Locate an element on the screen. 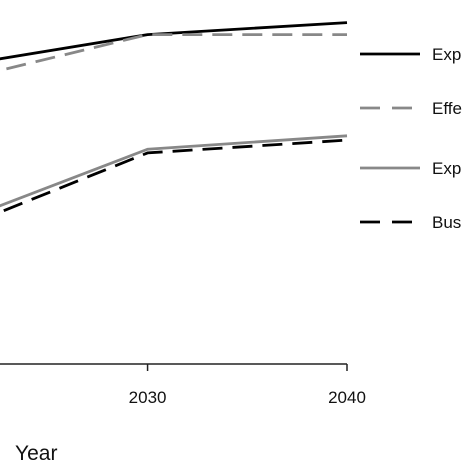 The height and width of the screenshot is (474, 474). legend-label-3: Exp is located at coordinates (446, 168).